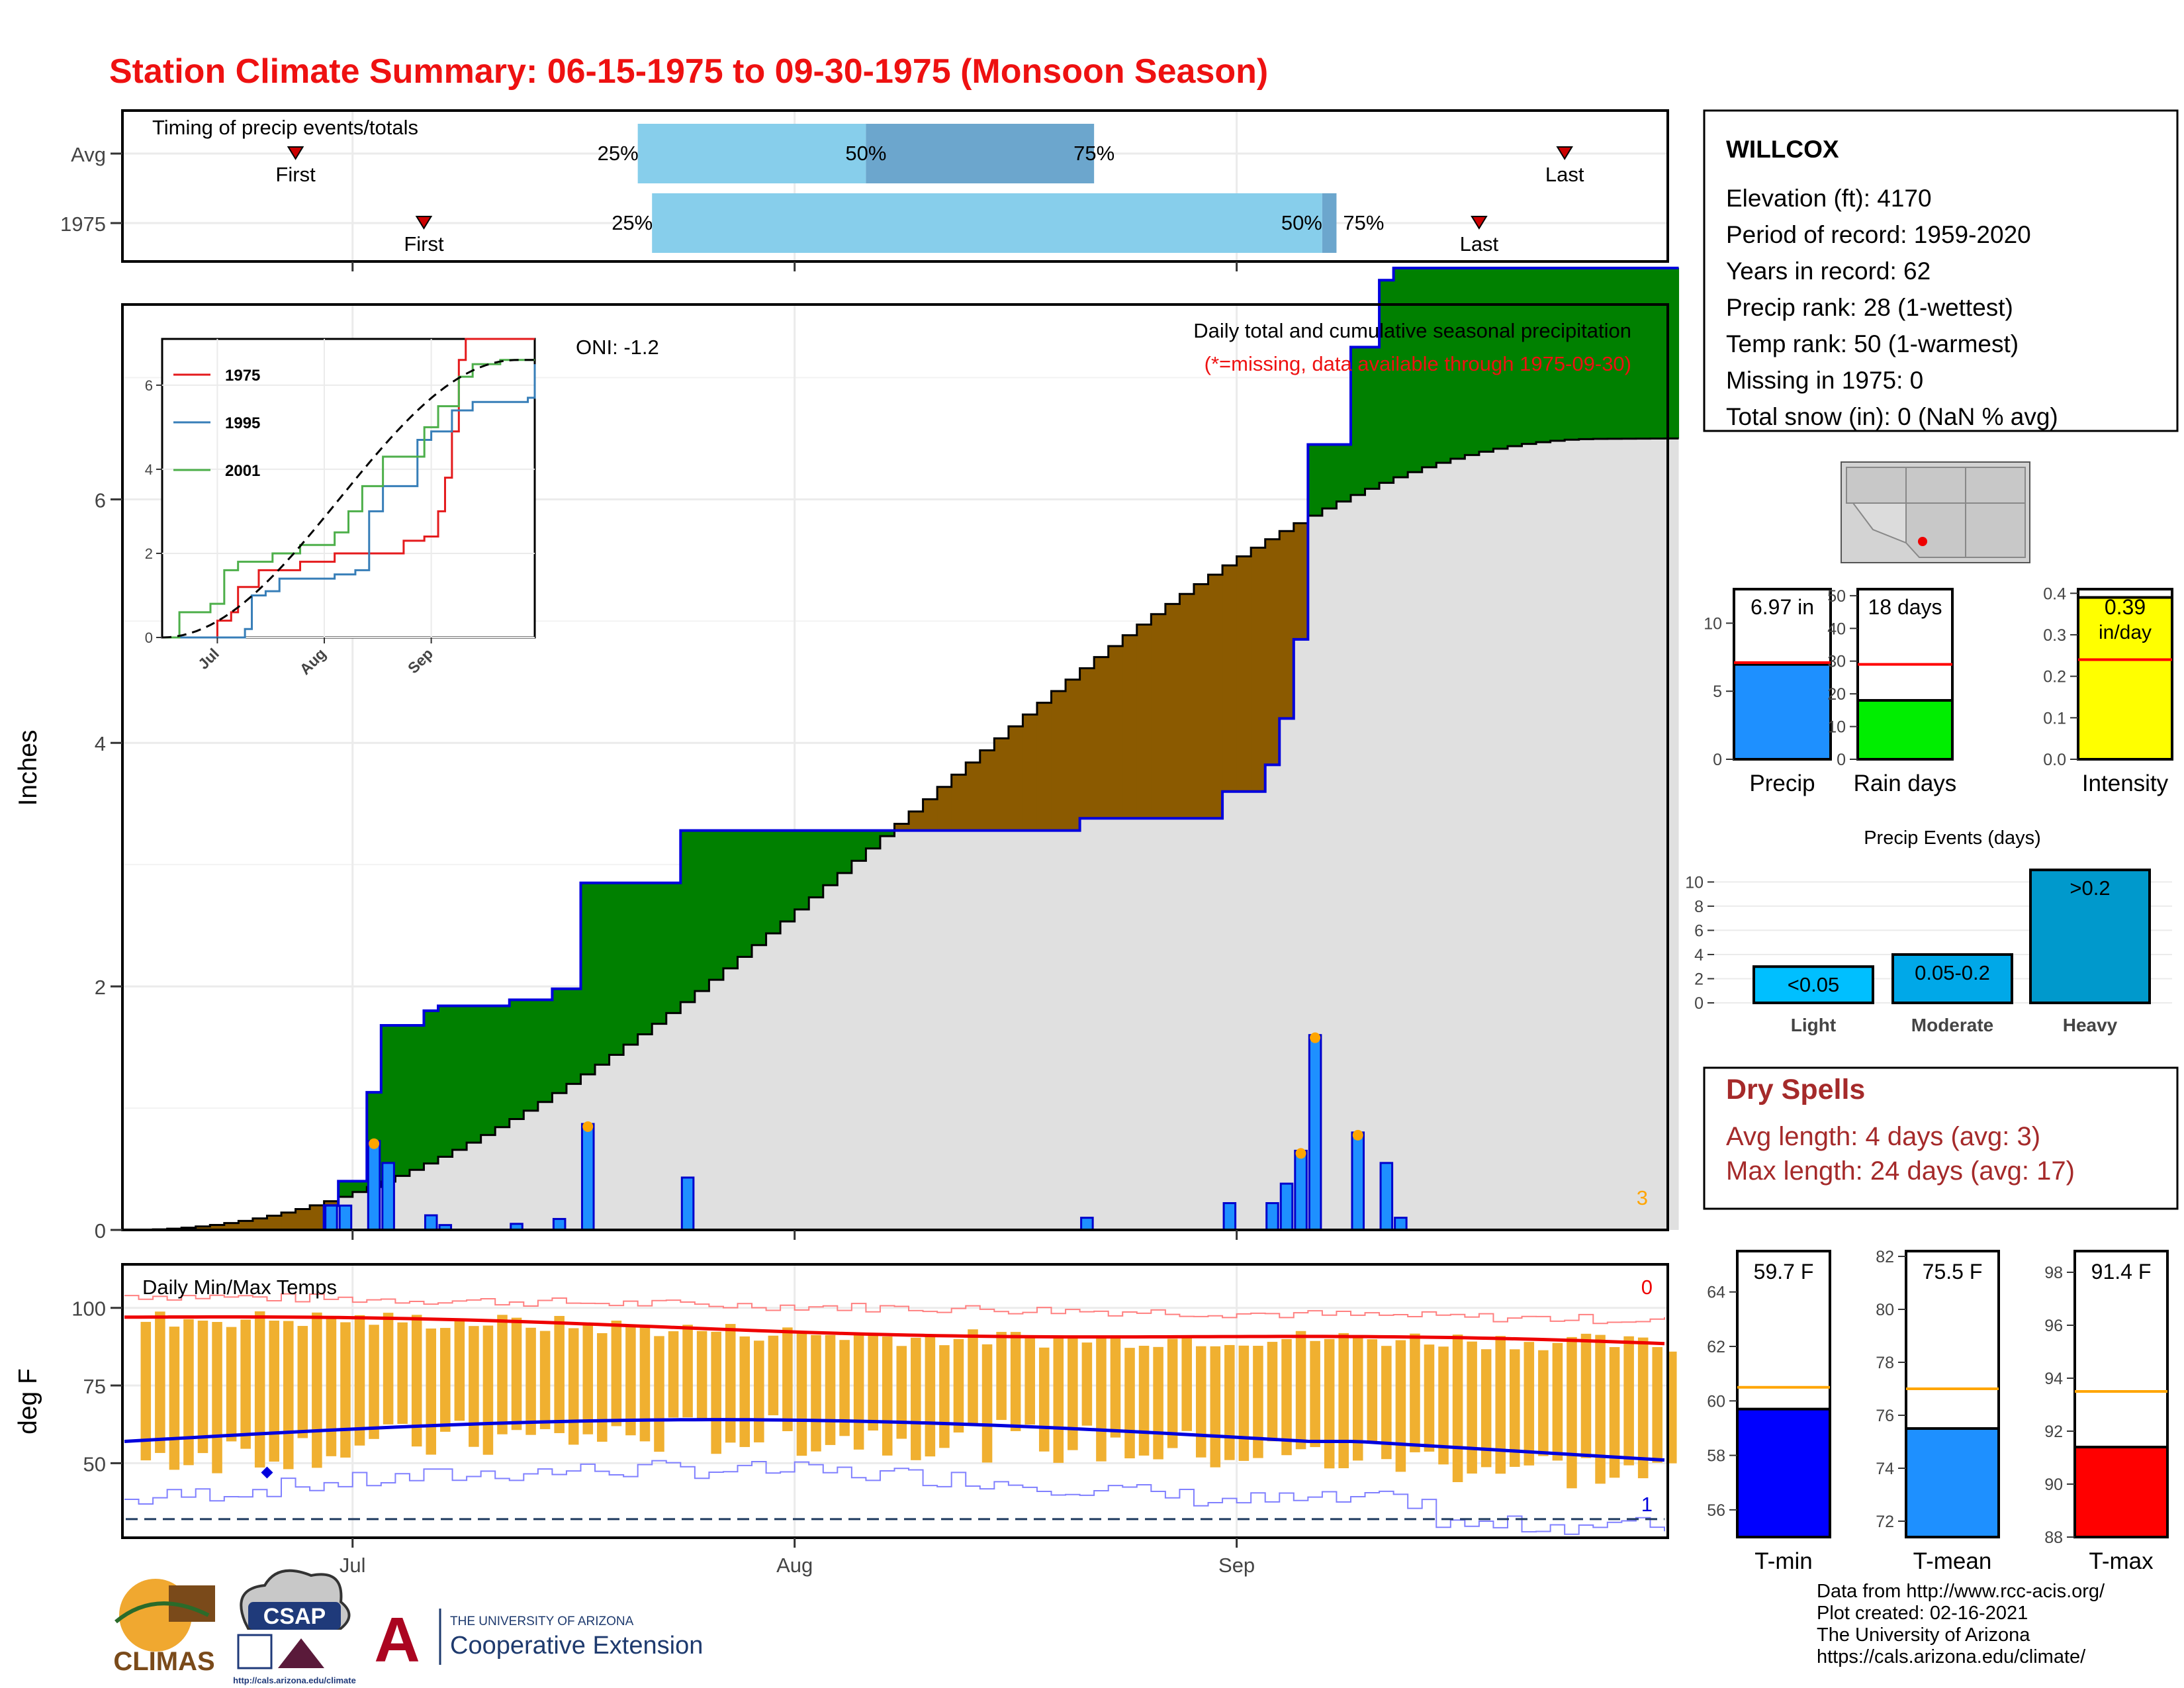  I want to click on state-outline, so click(1880, 523).